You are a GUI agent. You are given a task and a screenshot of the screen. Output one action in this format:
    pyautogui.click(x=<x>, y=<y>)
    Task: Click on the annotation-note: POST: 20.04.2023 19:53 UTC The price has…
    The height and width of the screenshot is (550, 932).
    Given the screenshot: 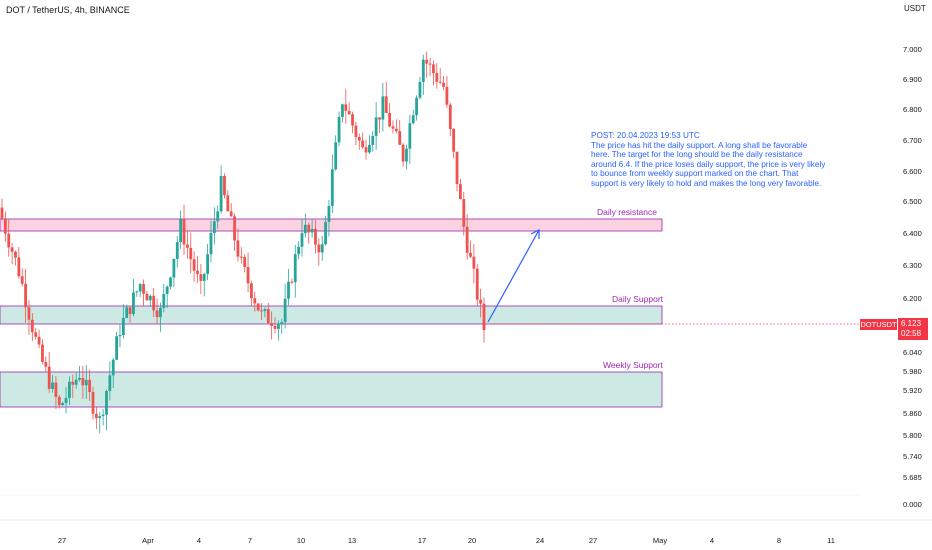 What is the action you would take?
    pyautogui.click(x=708, y=160)
    